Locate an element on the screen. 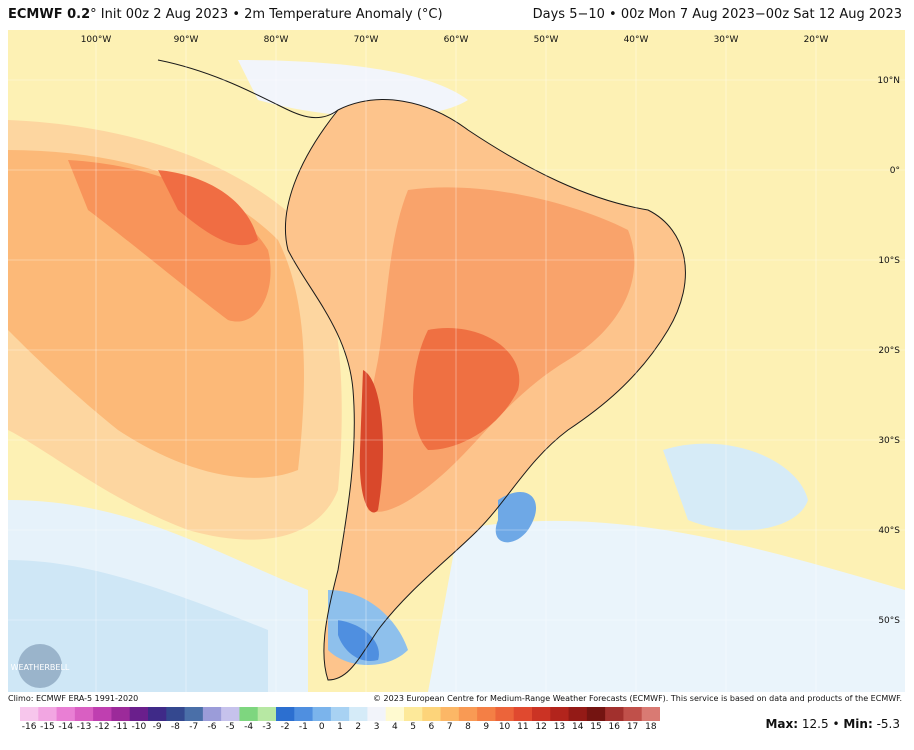  color-scale-tick: 13 is located at coordinates (559, 727).